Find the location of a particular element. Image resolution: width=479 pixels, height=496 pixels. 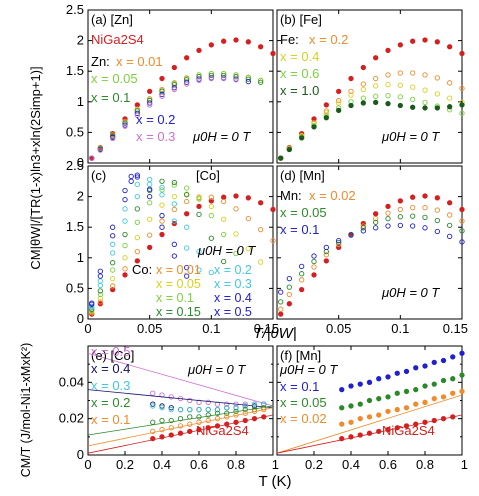

legend-entry: x = 0.2 is located at coordinates (233, 270).